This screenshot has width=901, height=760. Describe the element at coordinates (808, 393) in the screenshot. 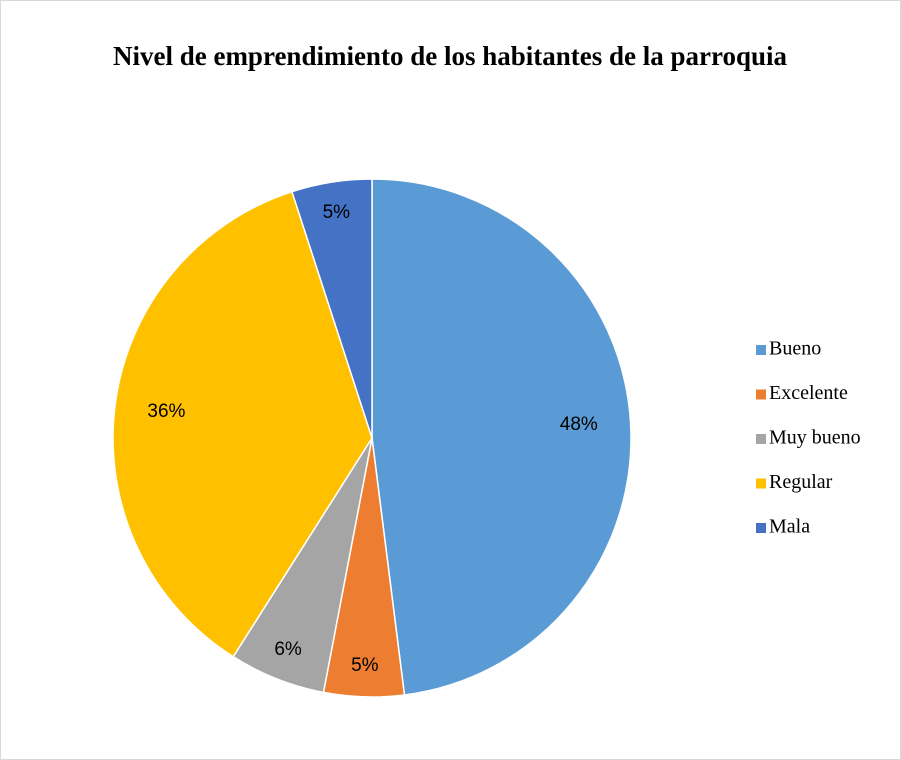

I see `legend-label: Excelente` at that location.